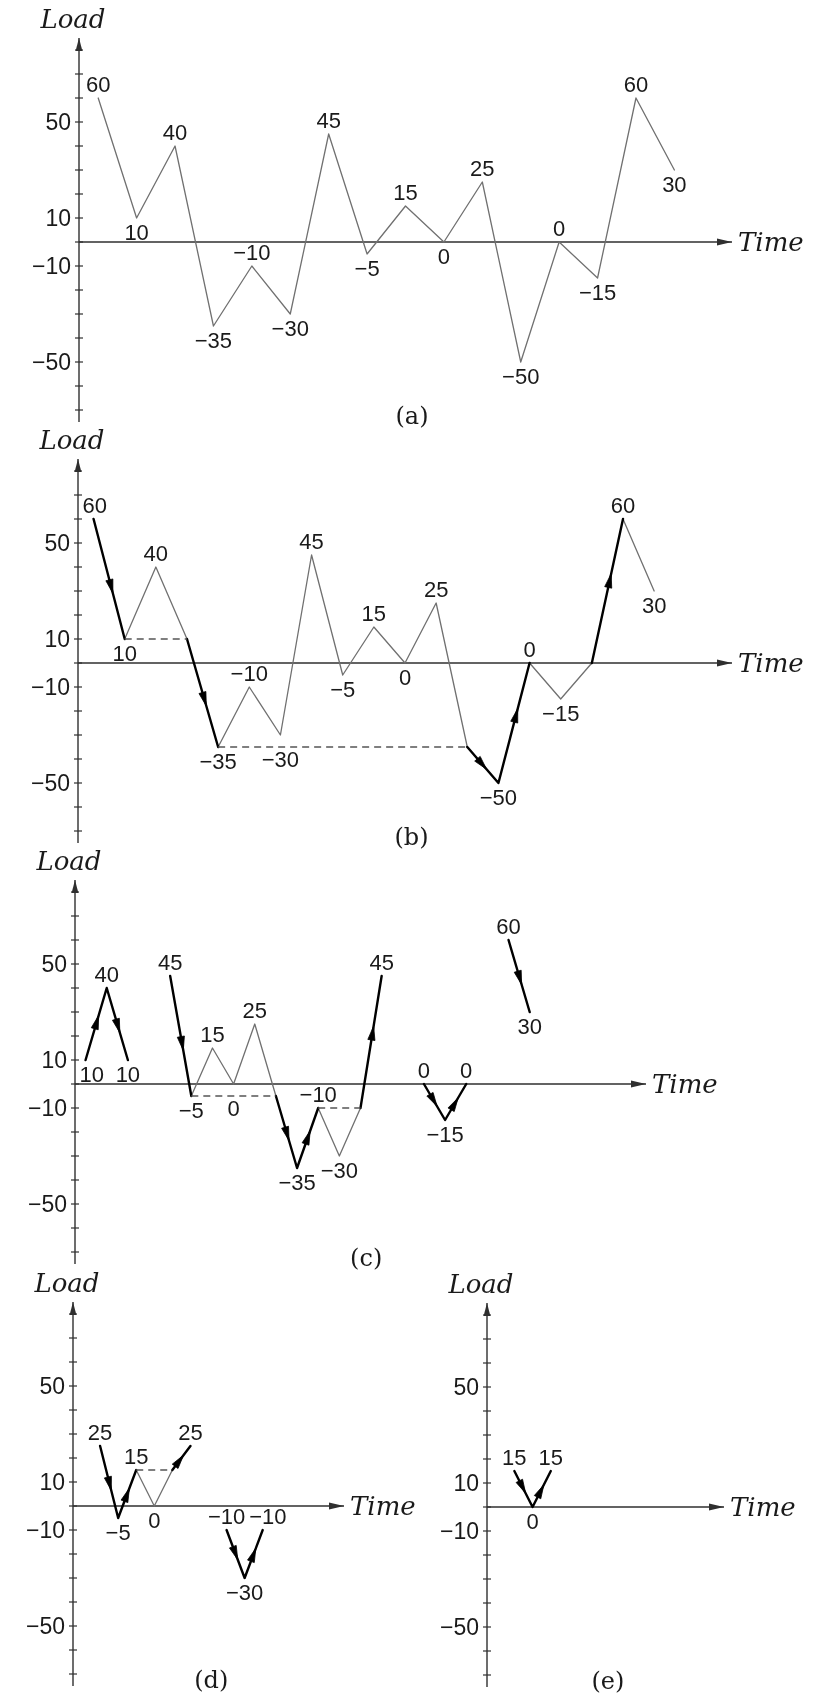 This screenshot has width=814, height=1701. What do you see at coordinates (411, 837) in the screenshot?
I see `text: (b)` at bounding box center [411, 837].